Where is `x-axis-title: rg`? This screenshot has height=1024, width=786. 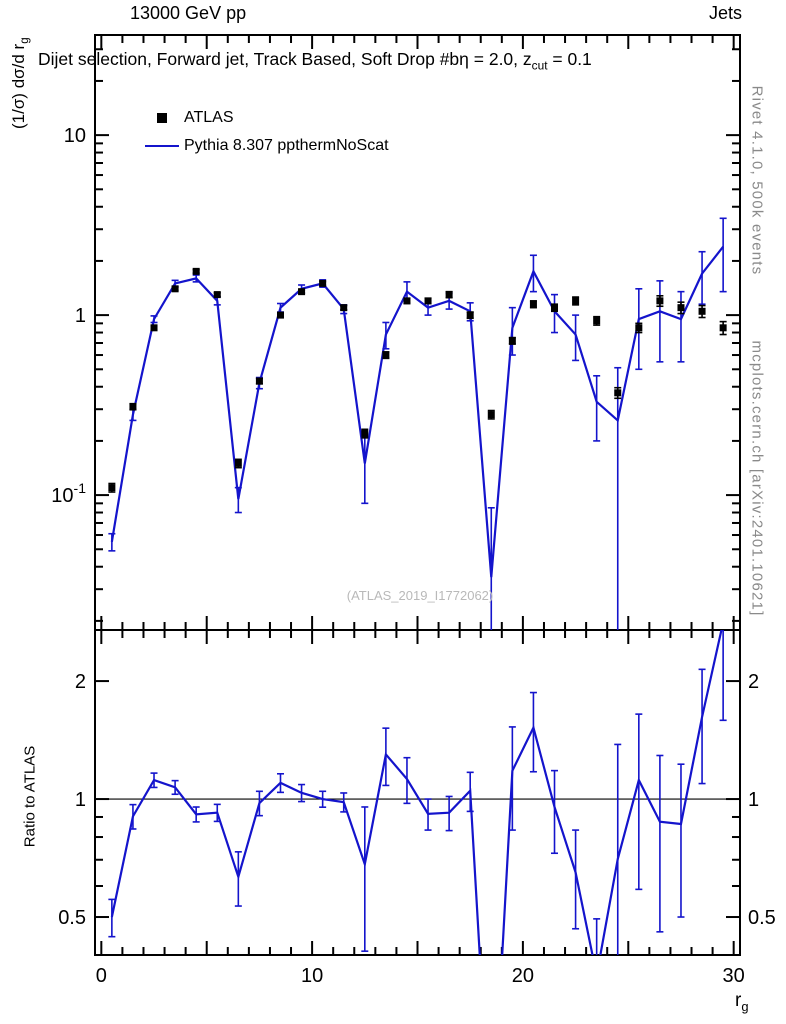 x-axis-title: rg is located at coordinates (742, 1002).